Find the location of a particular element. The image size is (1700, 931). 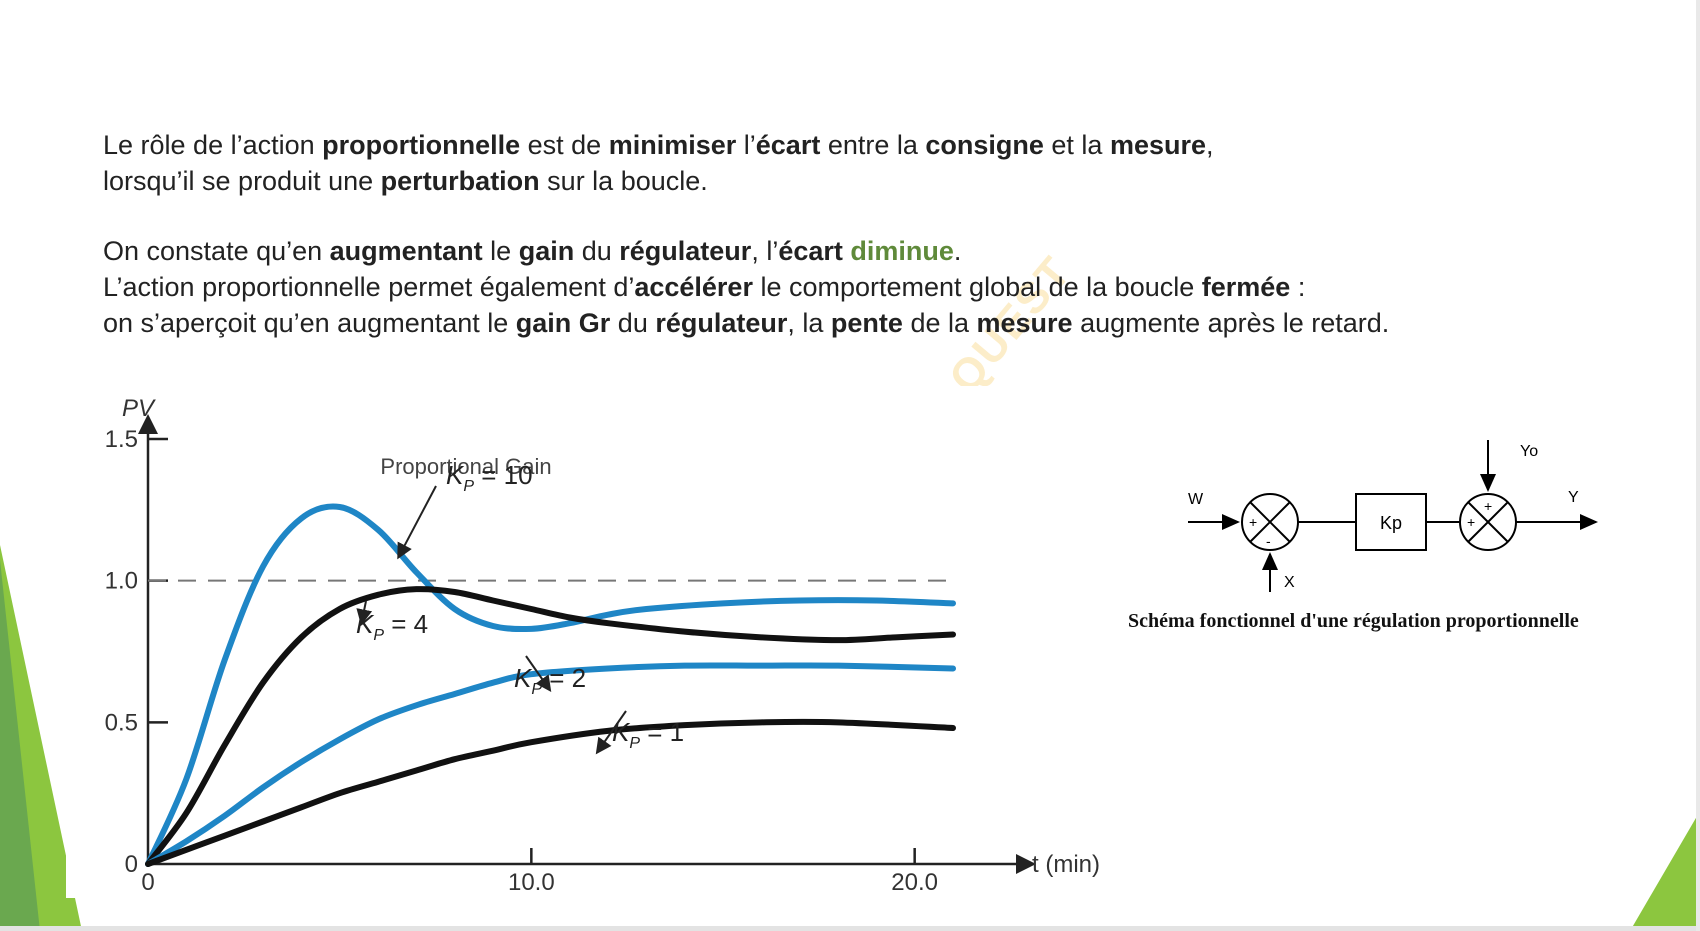

text-run-bold: minimiser is located at coordinates (672, 145).